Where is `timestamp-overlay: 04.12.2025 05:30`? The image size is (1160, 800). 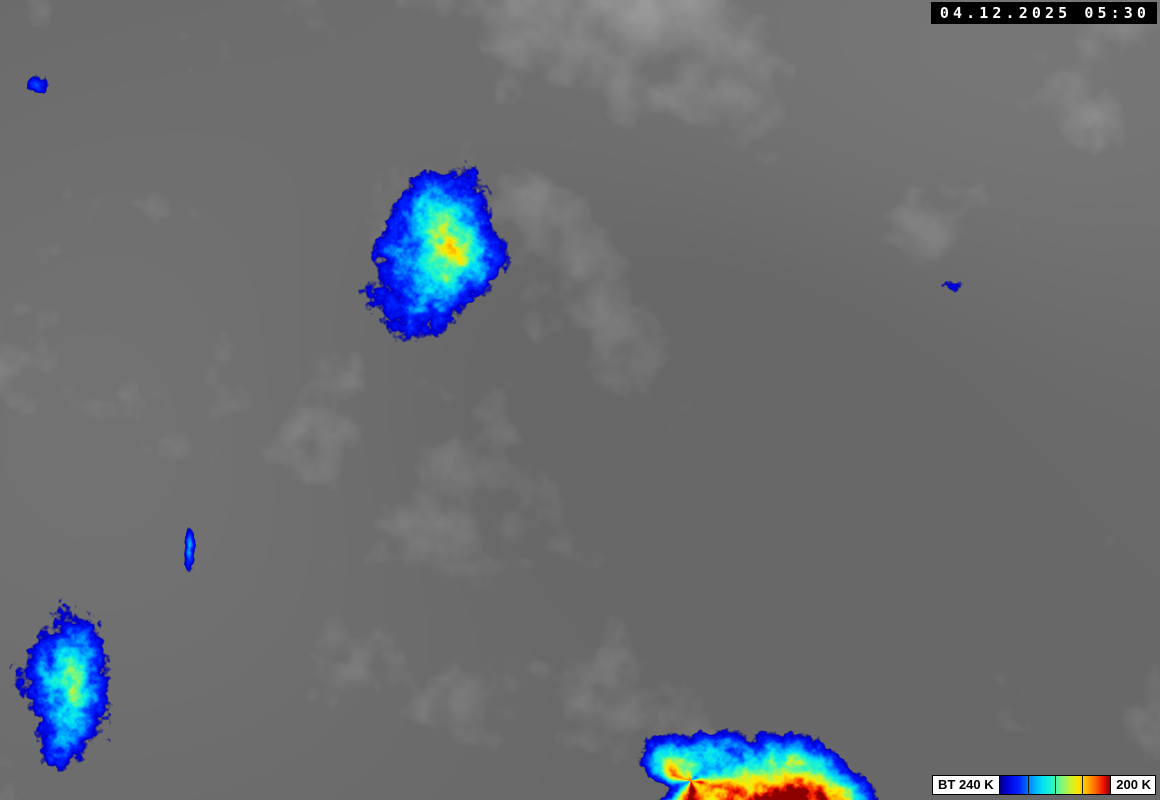
timestamp-overlay: 04.12.2025 05:30 is located at coordinates (1043, 13).